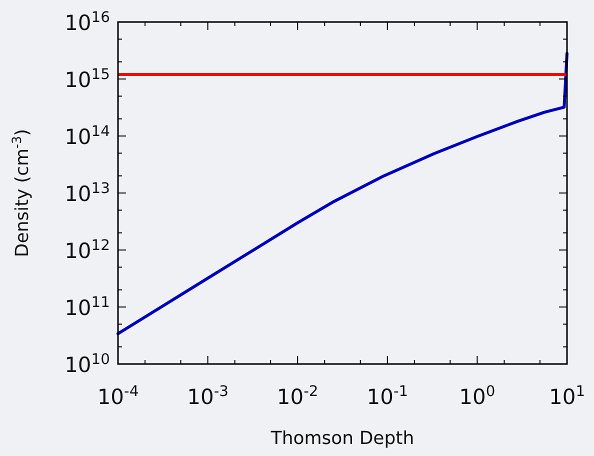 The image size is (594, 456). Describe the element at coordinates (342, 438) in the screenshot. I see `x-axis-title: Thomson Depth` at that location.